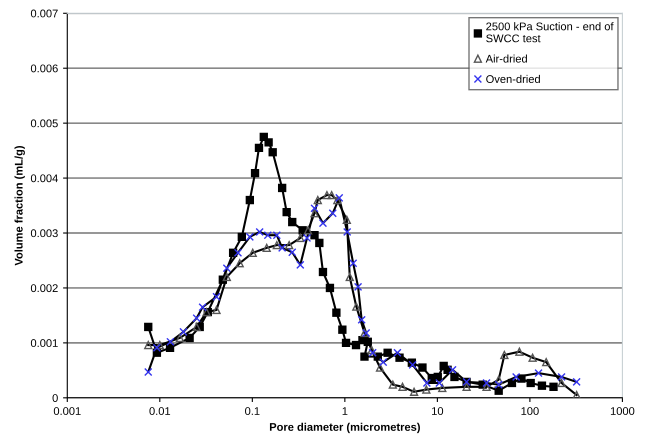 This screenshot has height=443, width=647. Describe the element at coordinates (44, 288) in the screenshot. I see `y-tick-label: 0.002` at that location.